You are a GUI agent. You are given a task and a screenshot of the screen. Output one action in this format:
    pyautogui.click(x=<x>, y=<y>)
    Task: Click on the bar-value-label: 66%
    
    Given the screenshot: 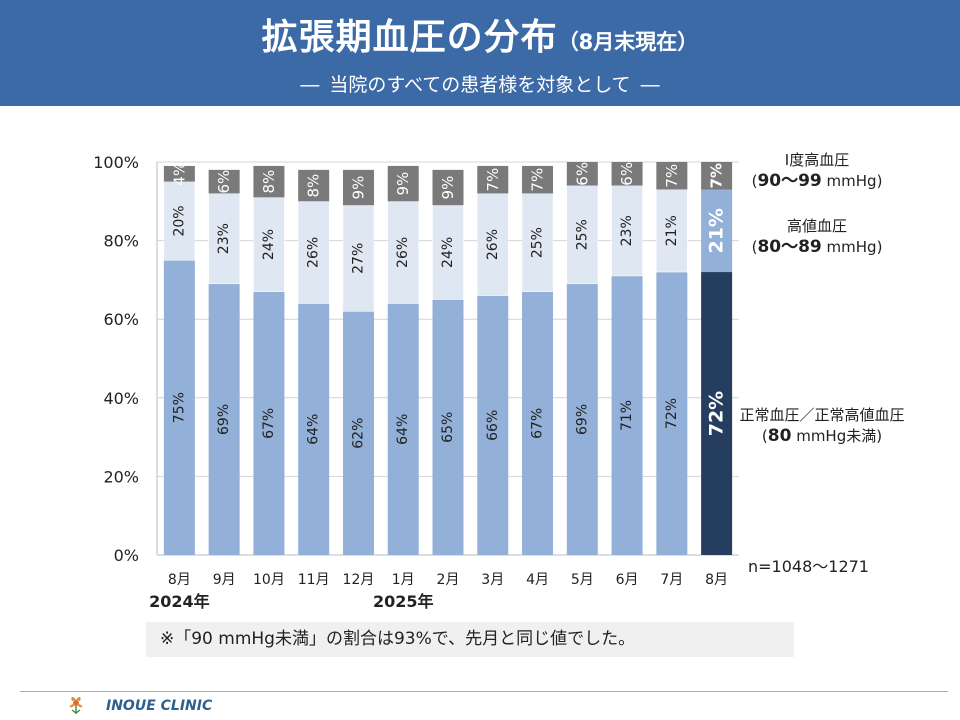 What is the action you would take?
    pyautogui.click(x=493, y=425)
    